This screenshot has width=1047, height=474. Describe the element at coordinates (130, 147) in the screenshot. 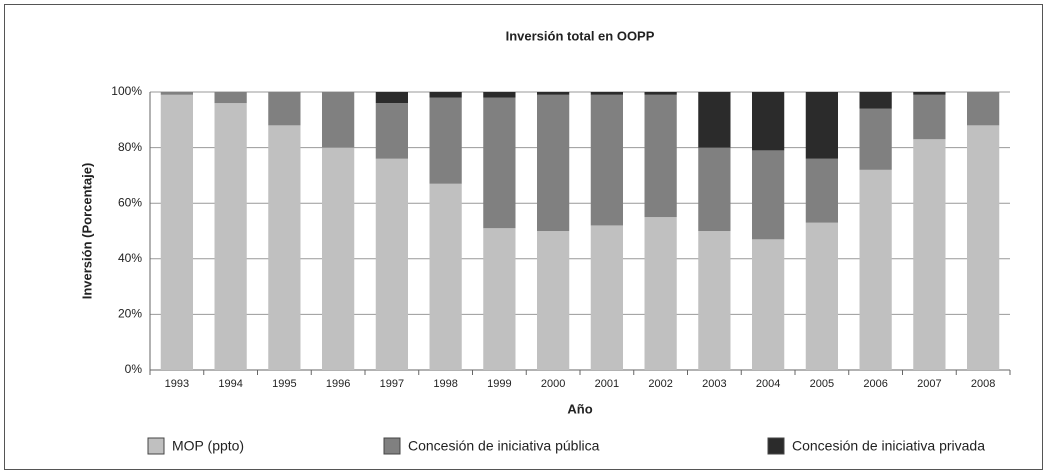

I see `y-tick-label: 80%` at that location.